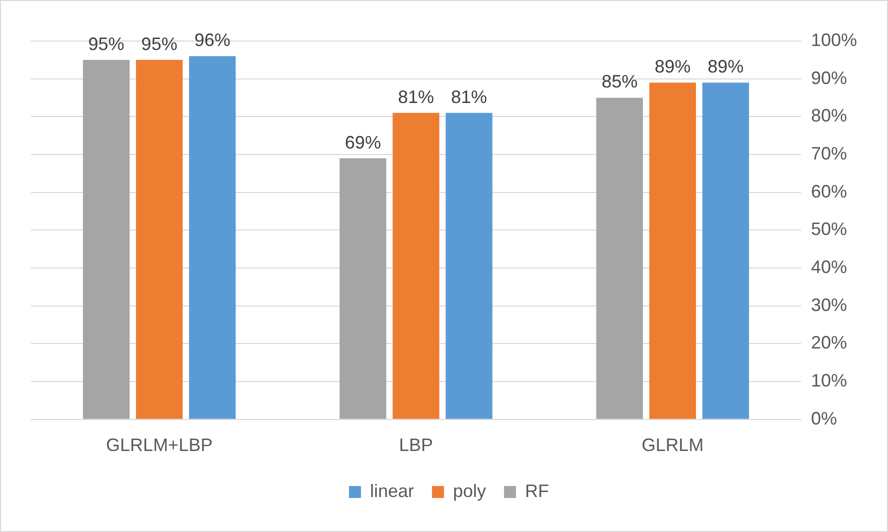  Describe the element at coordinates (823, 418) in the screenshot. I see `y2-tick-label: 0%` at that location.